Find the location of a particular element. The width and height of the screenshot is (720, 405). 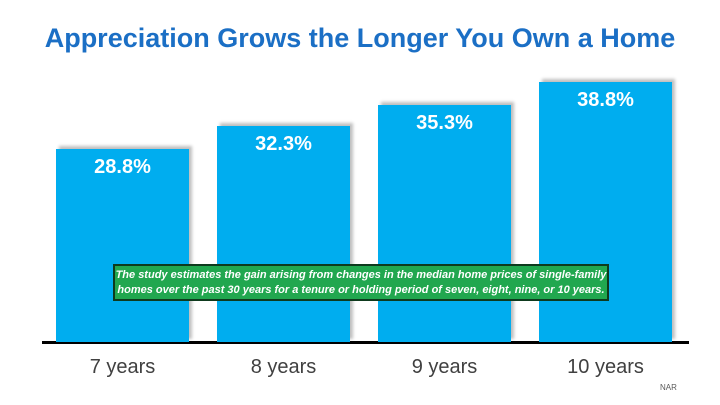

bar-value-label-9-years: 35.3% is located at coordinates (444, 123).